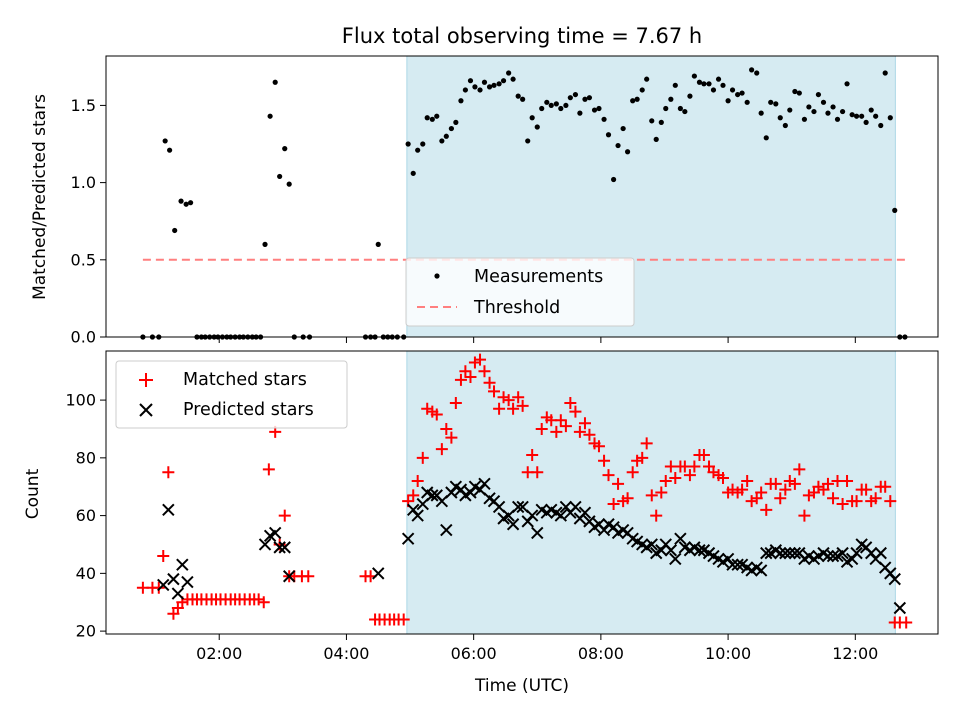  I want to click on ratio-y-tick-label: 0.0, so click(83, 337).